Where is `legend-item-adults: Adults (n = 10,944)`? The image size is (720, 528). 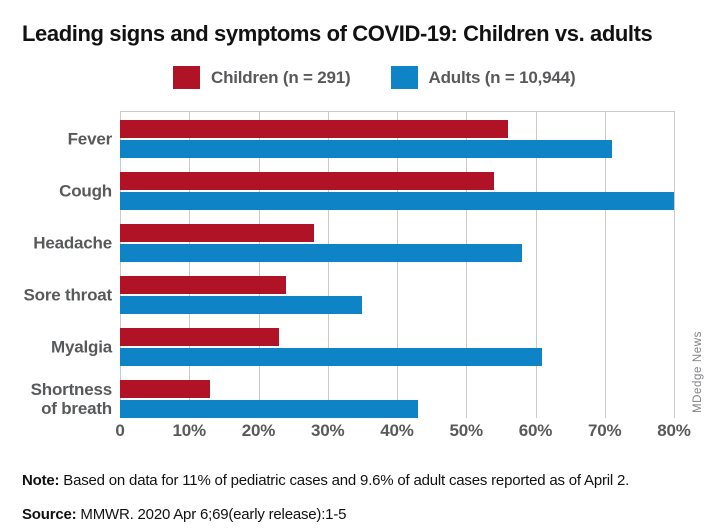
legend-item-adults: Adults (n = 10,944) is located at coordinates (483, 77).